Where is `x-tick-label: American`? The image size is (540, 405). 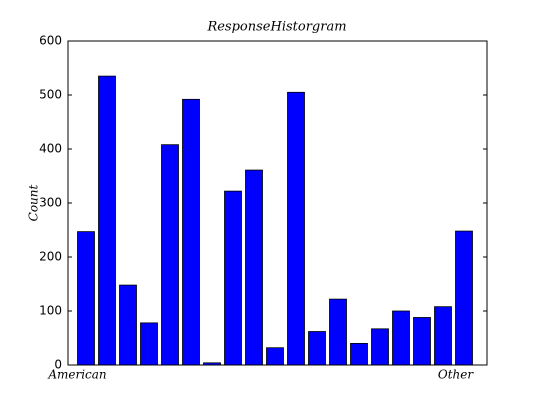
x-tick-label: American is located at coordinates (76, 375).